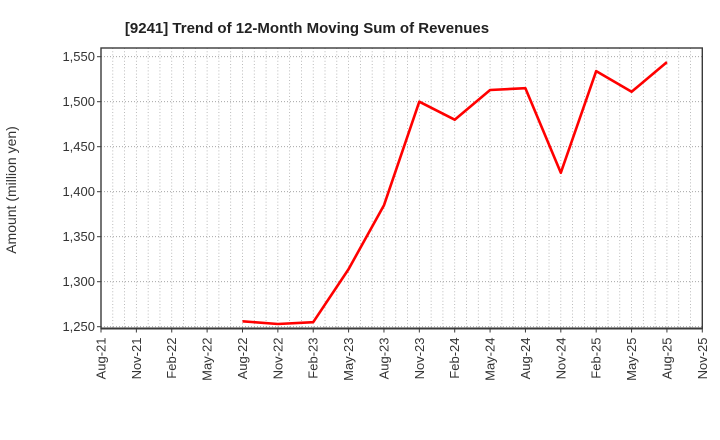 This screenshot has height=440, width=720. I want to click on x-tick-label: Feb-23, so click(313, 358).